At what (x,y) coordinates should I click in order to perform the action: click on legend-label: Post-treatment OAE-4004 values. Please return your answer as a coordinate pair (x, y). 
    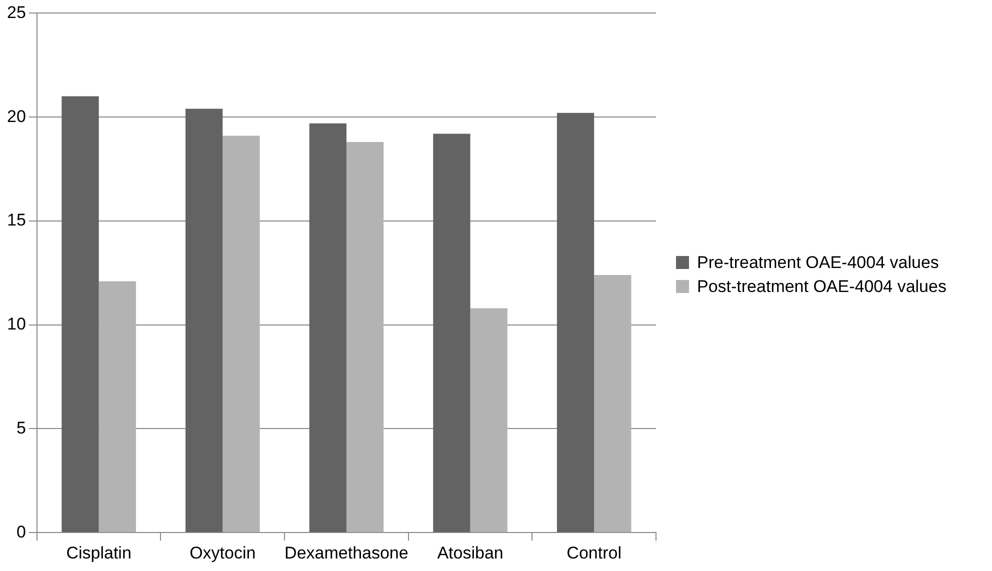
    Looking at the image, I should click on (821, 287).